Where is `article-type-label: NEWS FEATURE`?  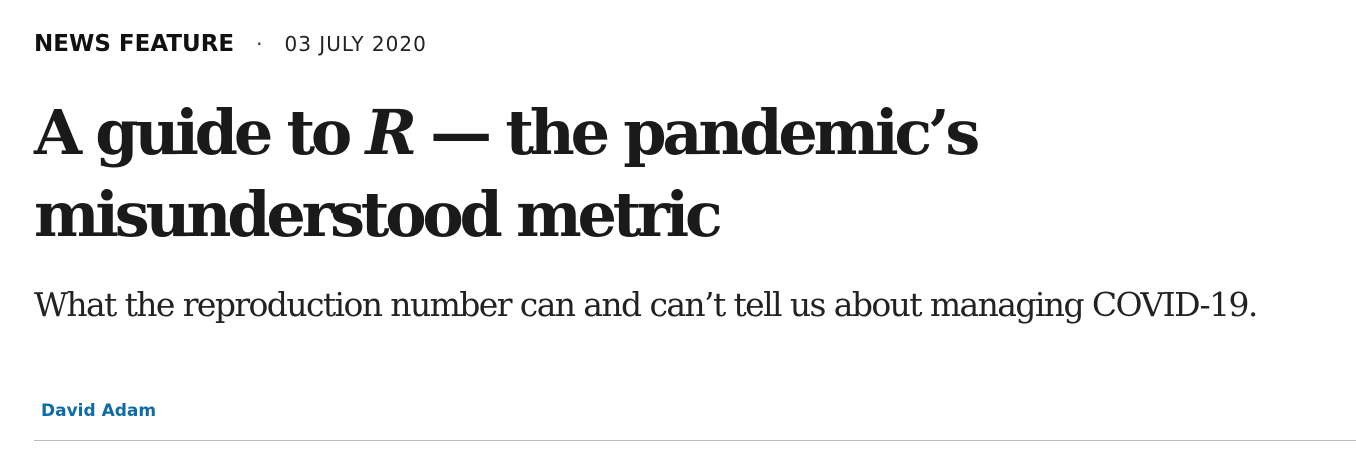 article-type-label: NEWS FEATURE is located at coordinates (134, 44).